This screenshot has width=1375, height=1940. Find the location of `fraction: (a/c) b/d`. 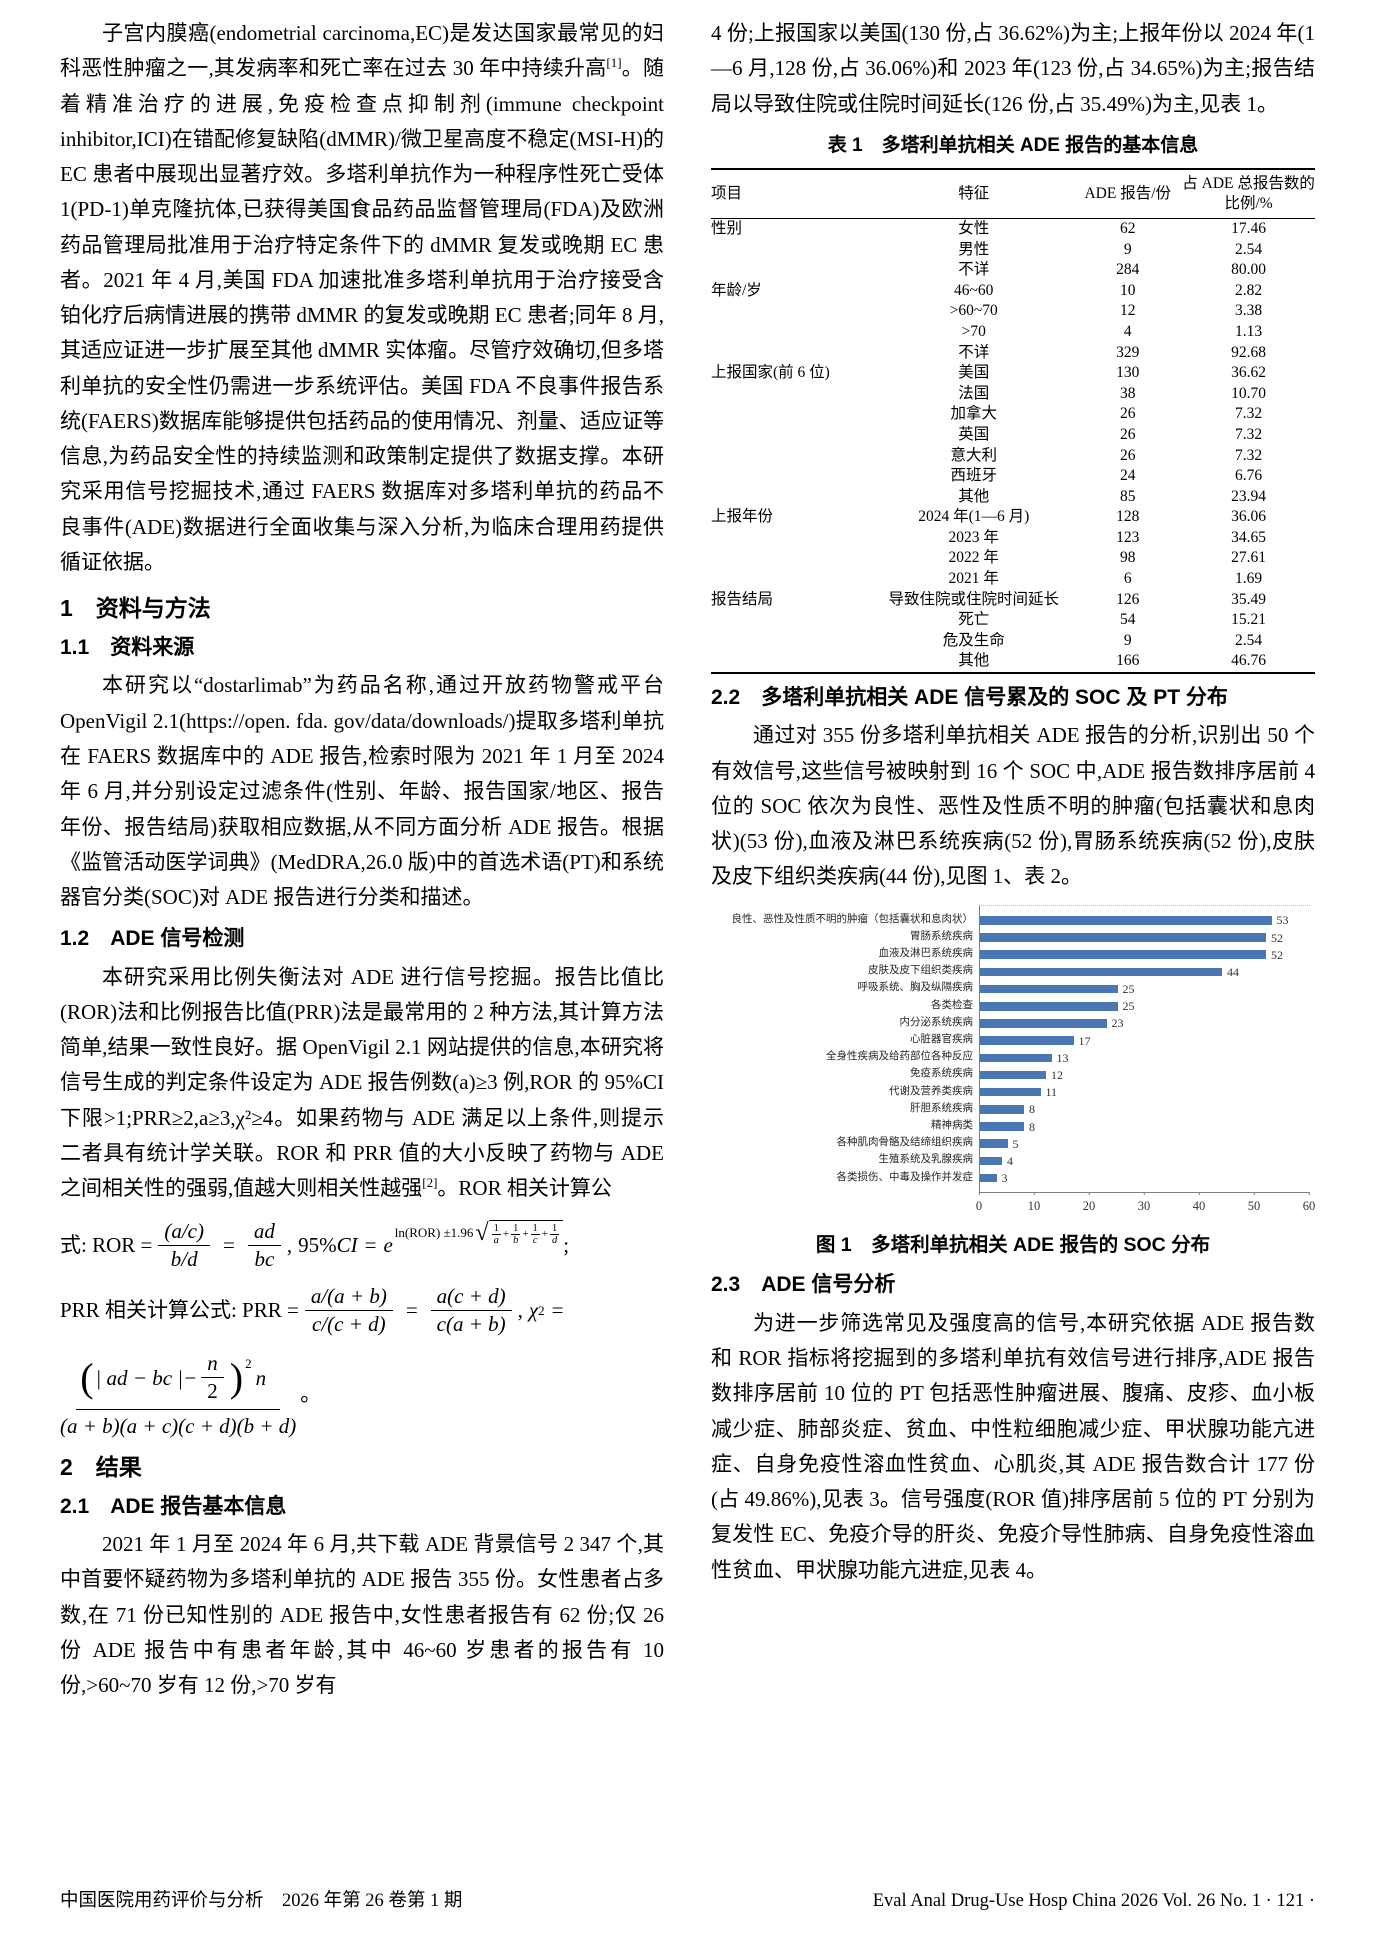

fraction: (a/c) b/d is located at coordinates (184, 1245).